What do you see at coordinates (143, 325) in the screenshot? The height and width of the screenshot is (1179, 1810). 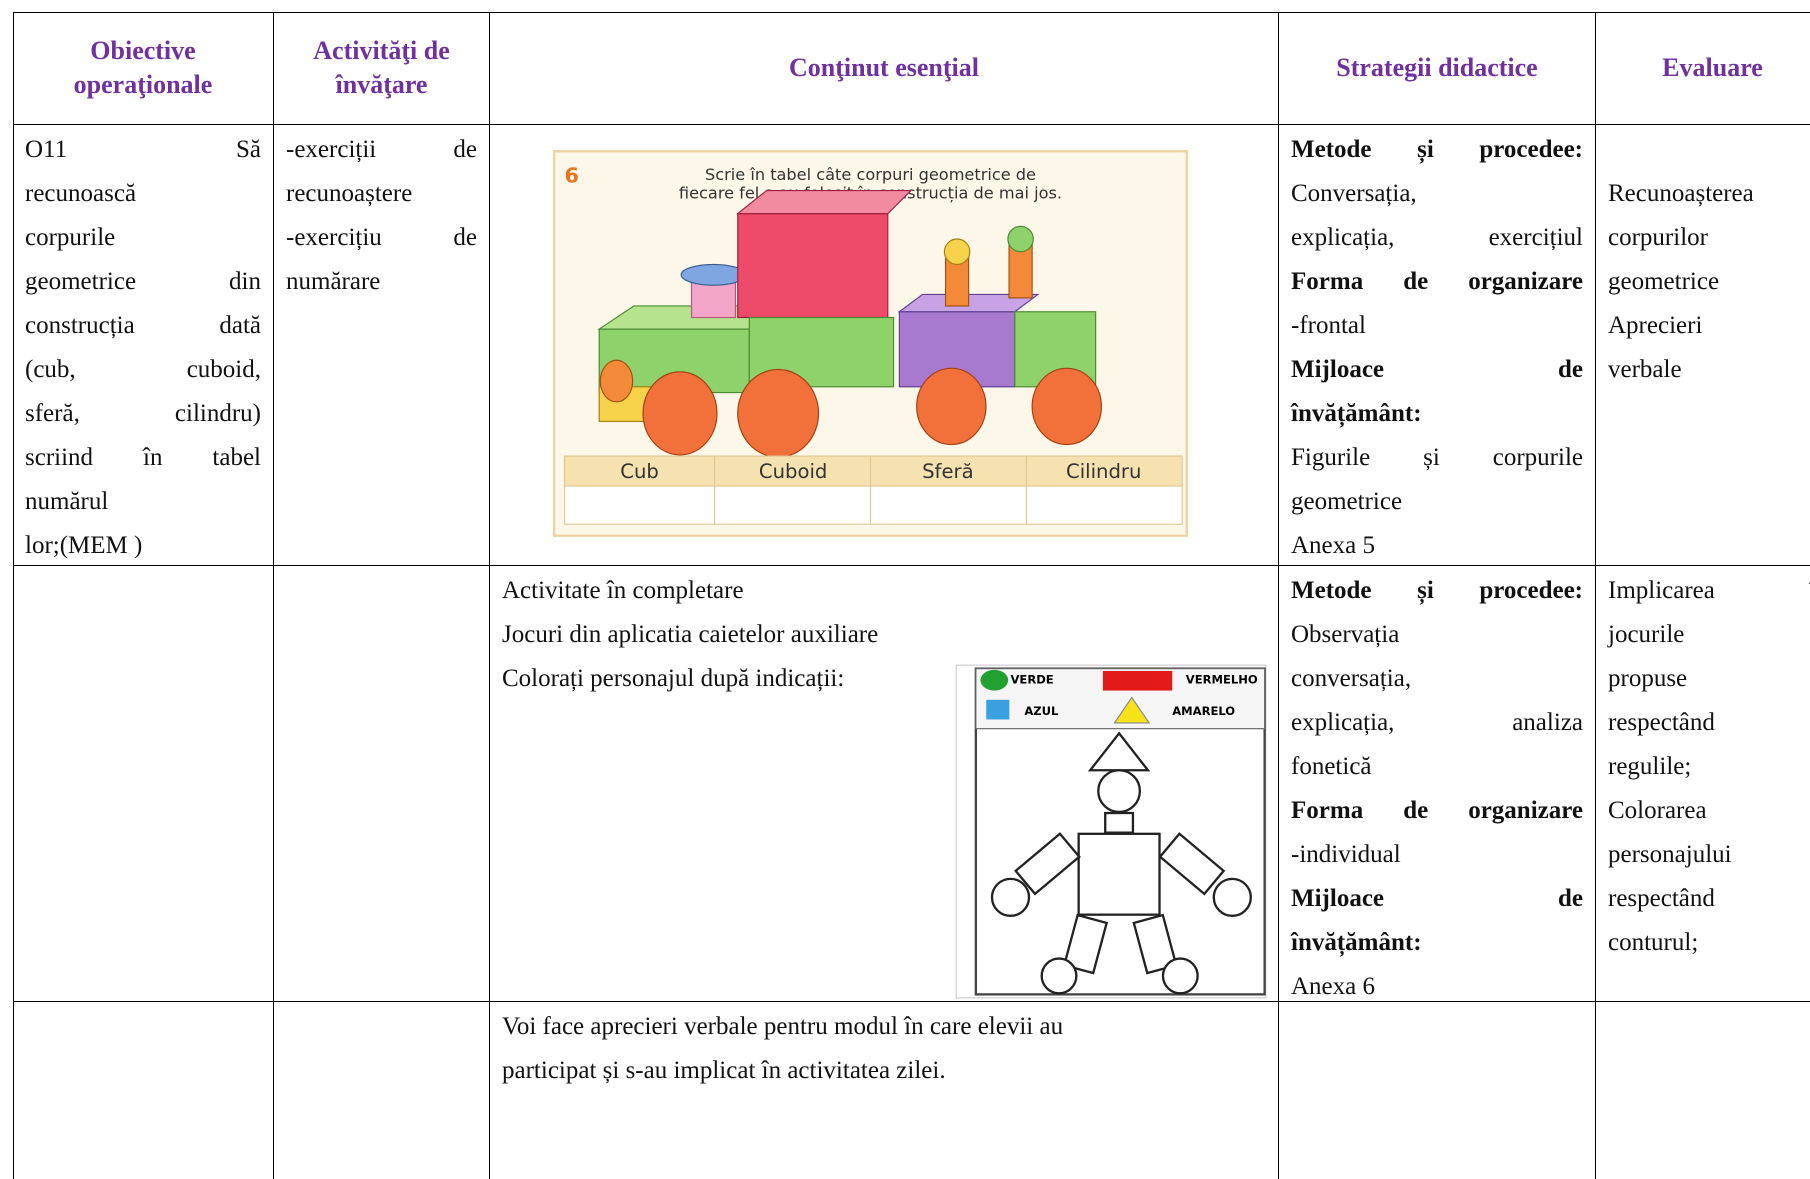 I see `objective-line: construcția dată` at bounding box center [143, 325].